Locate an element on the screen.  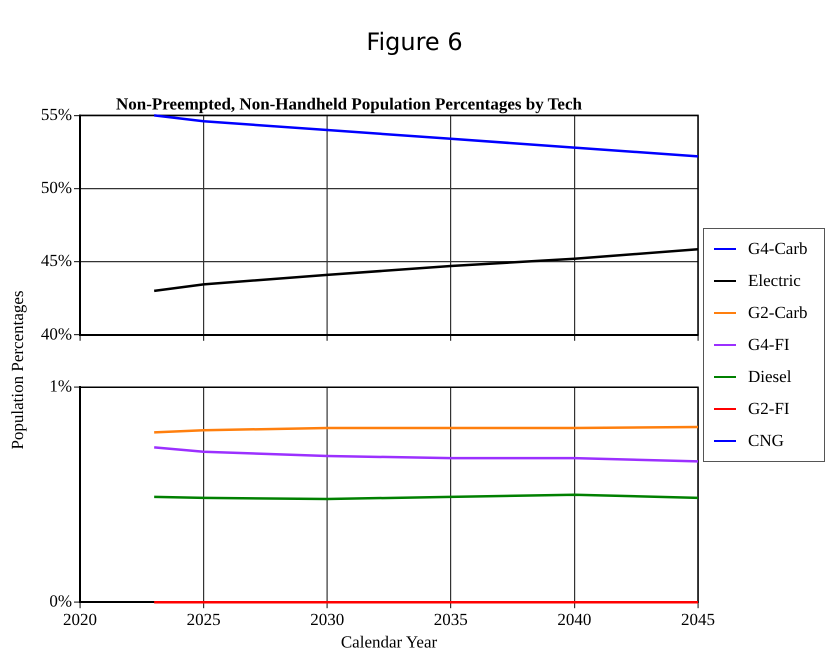
x-tick-label: 2035 is located at coordinates (451, 619).